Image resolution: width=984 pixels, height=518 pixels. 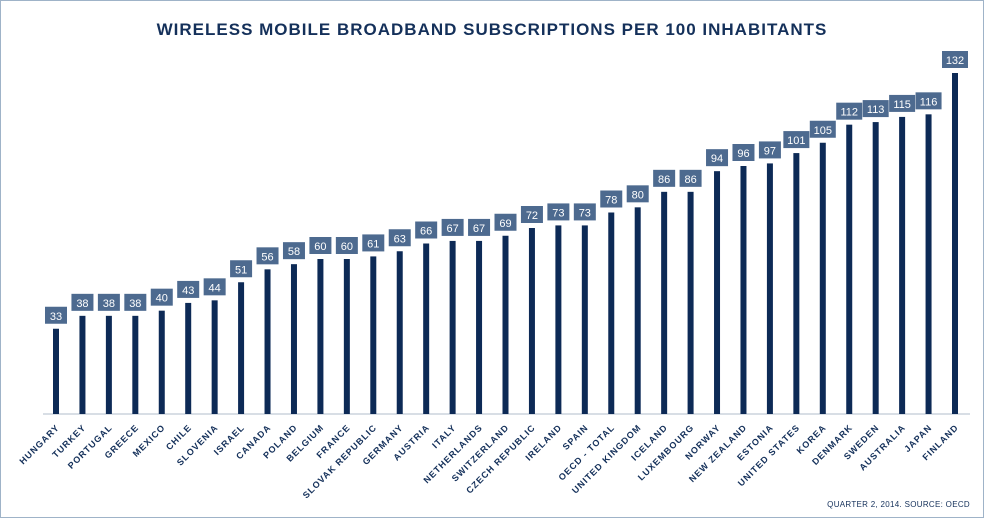 I want to click on data-label: 86, so click(x=690, y=180).